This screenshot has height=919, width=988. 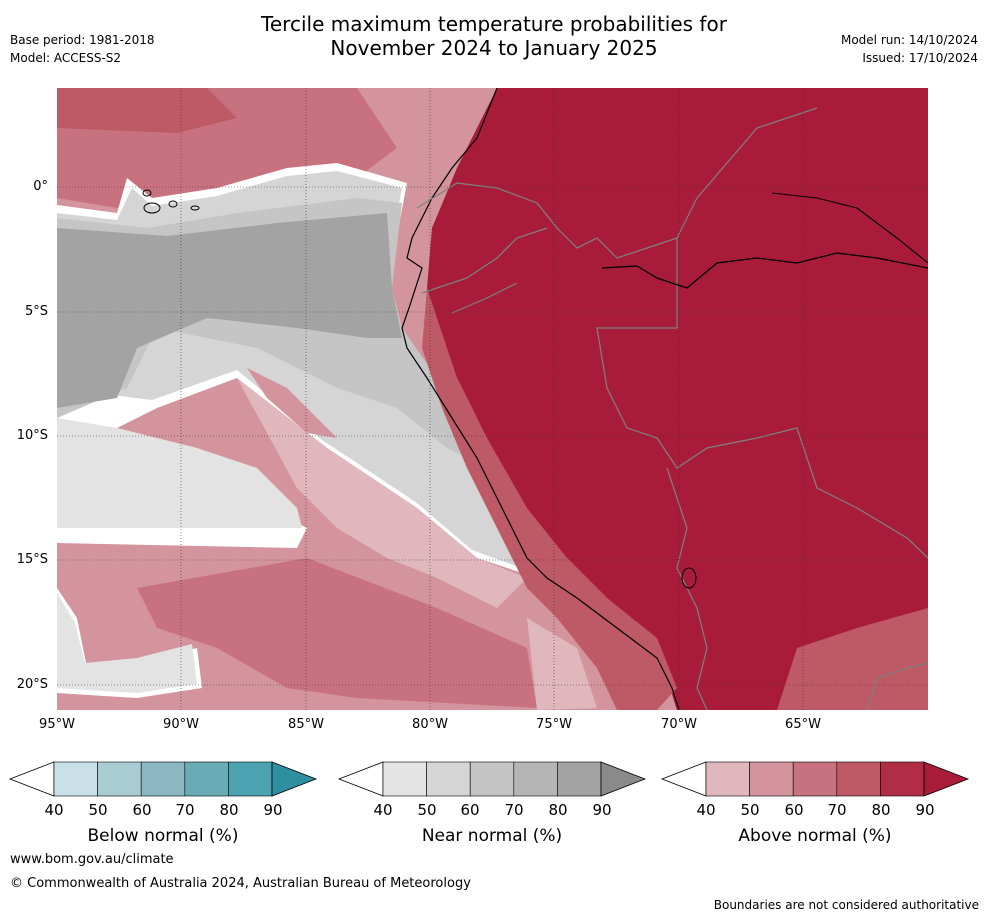 I want to click on cb2-tick-60: 60, so click(x=794, y=810).